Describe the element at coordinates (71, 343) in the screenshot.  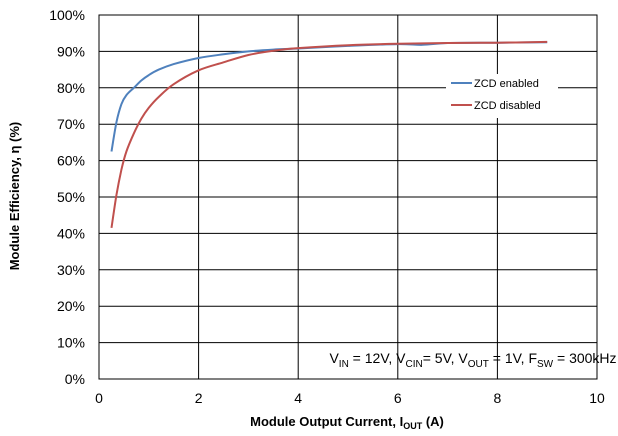
I see `y-tick-label: 10%` at that location.